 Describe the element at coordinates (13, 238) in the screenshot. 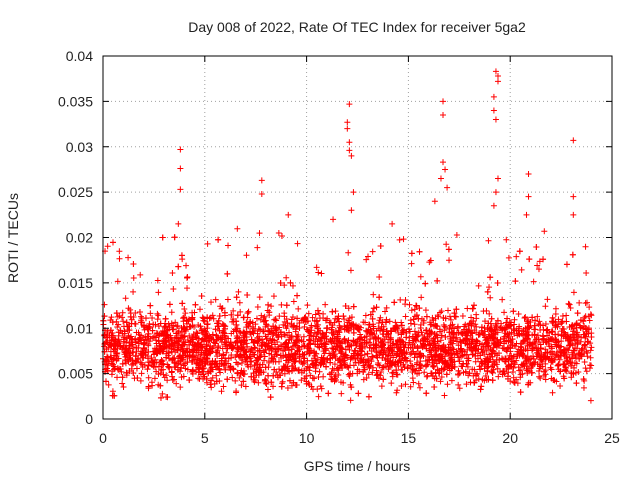

I see `y-axis-label: ROTI / TECUs` at that location.